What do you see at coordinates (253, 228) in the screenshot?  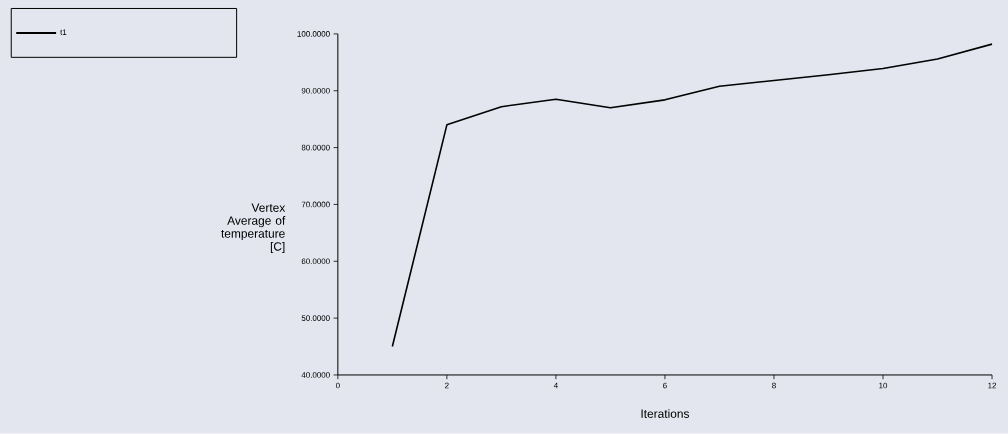 I see `y-axis-title: Vertex Average of temperature [C]` at bounding box center [253, 228].